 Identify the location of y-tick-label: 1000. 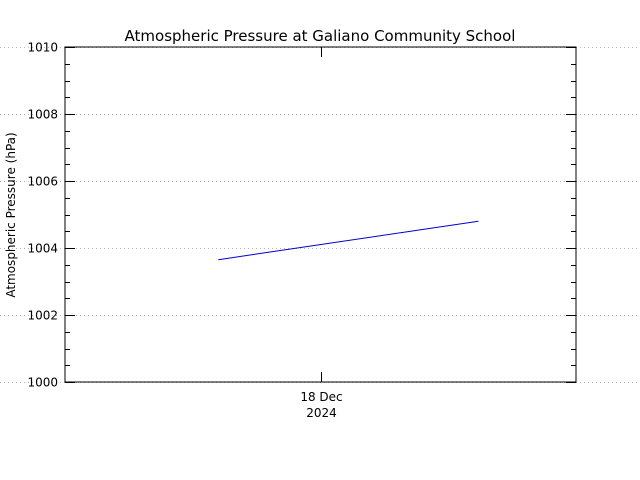
(42, 383).